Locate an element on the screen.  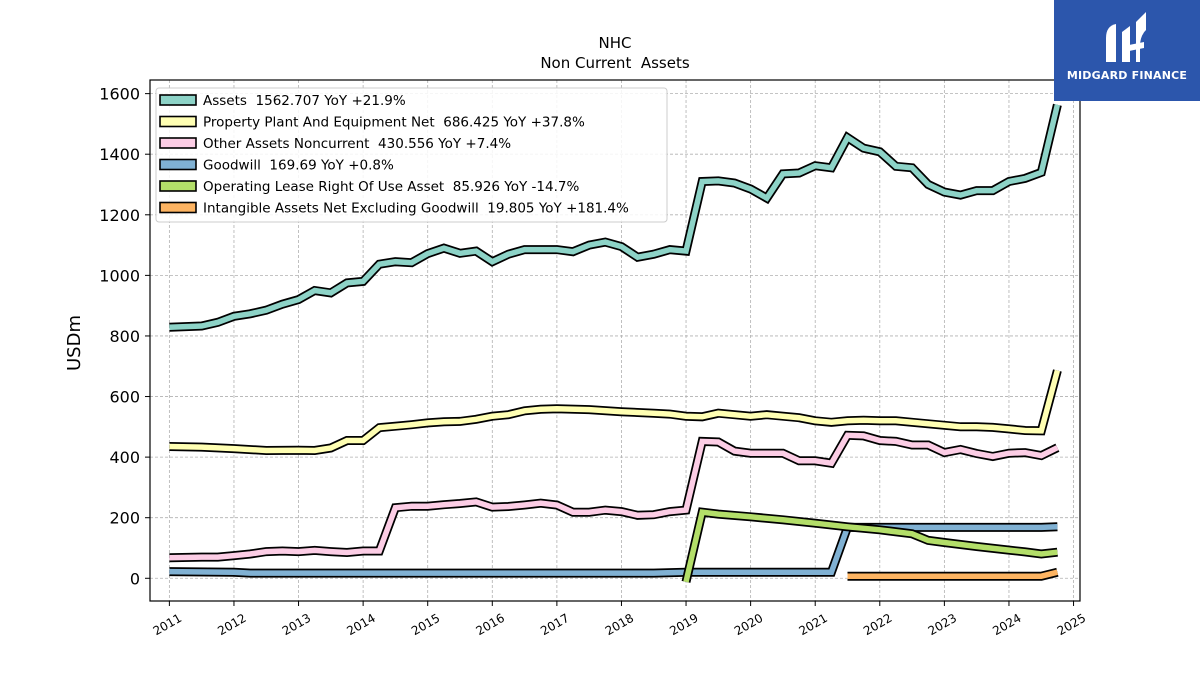
legend-label: Goodwill 169.69 YoY +0.8% is located at coordinates (298, 166).